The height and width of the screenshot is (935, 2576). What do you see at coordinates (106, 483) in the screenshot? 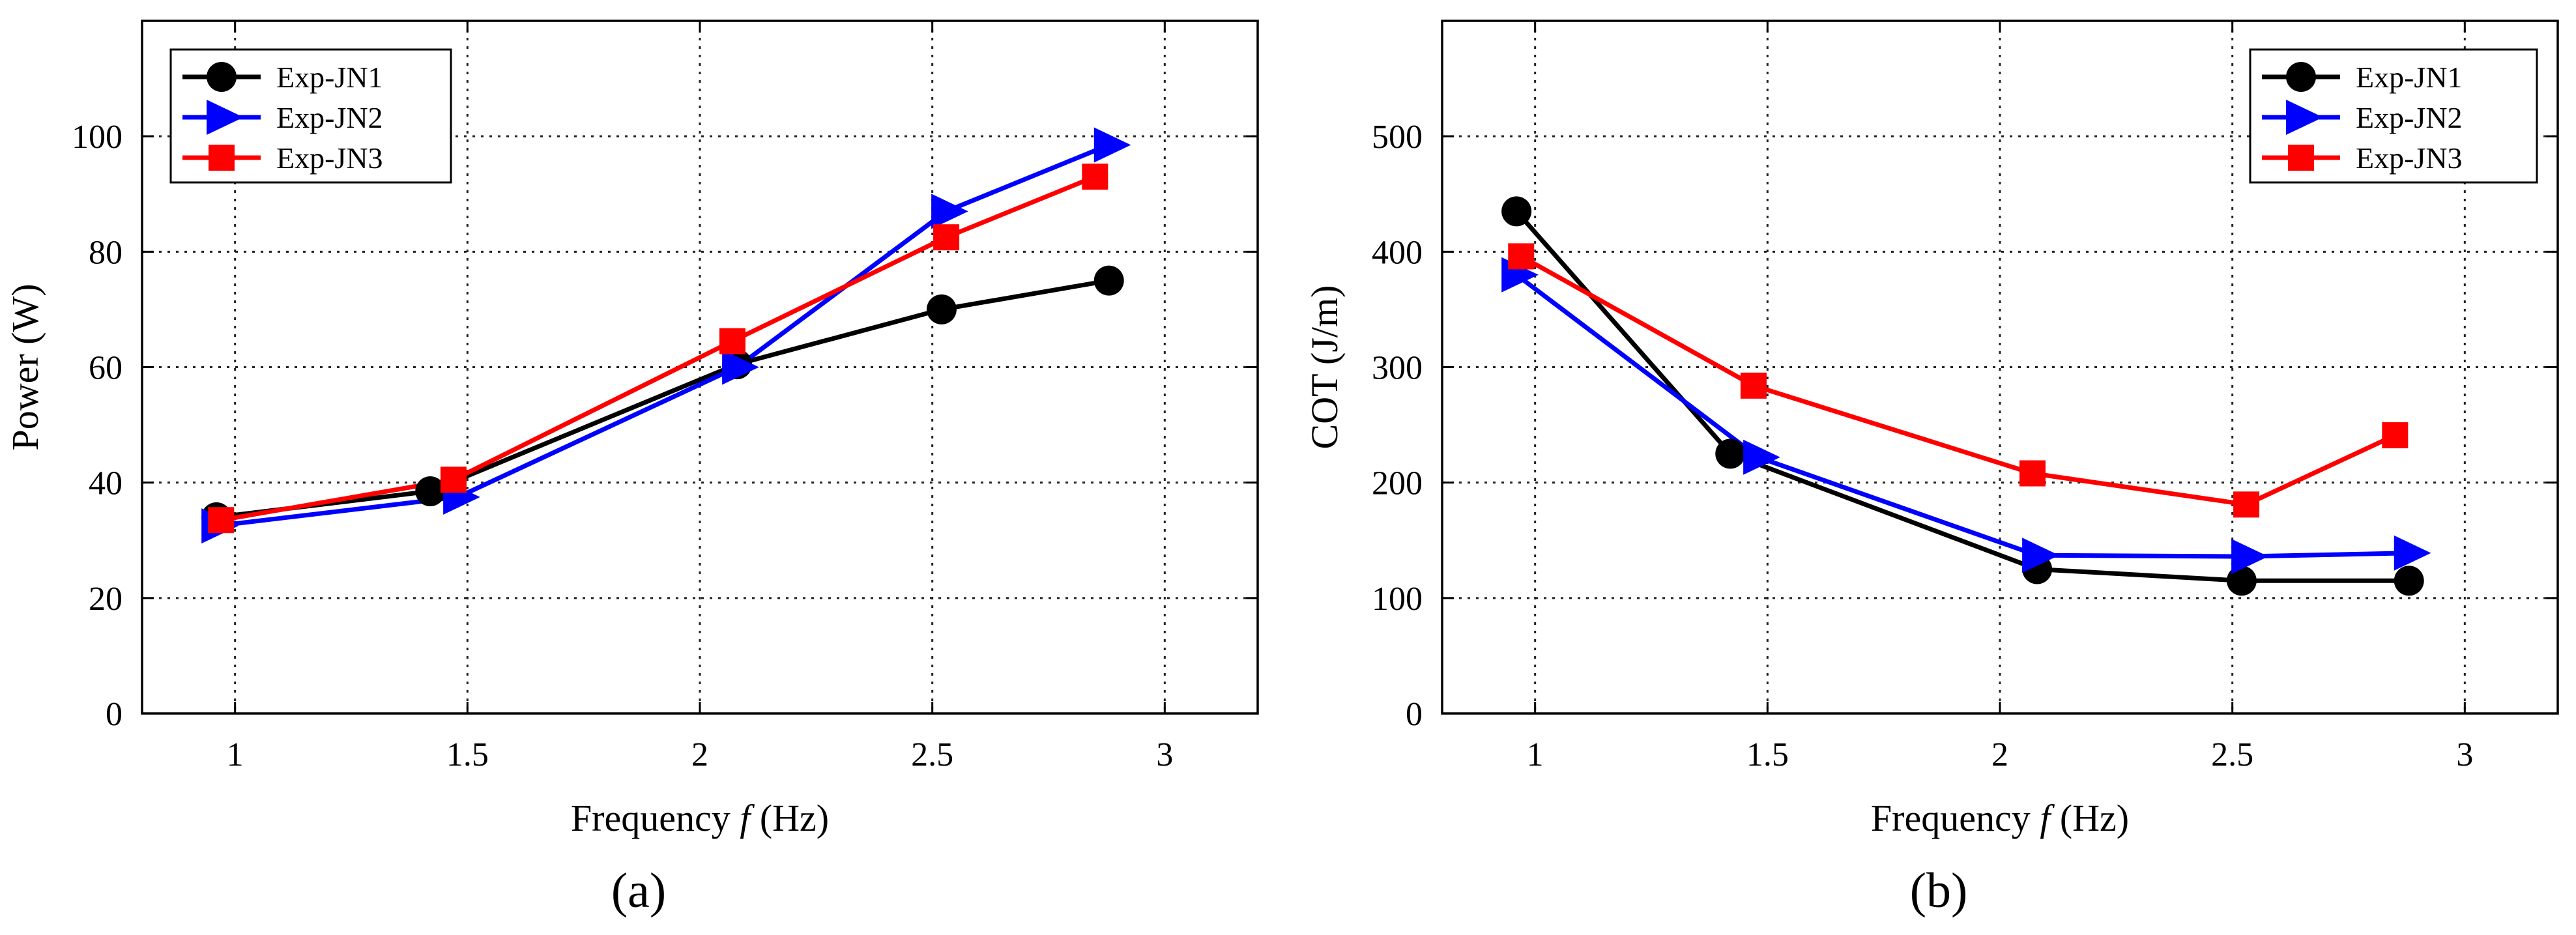
I see `y-tick-label: 40` at bounding box center [106, 483].